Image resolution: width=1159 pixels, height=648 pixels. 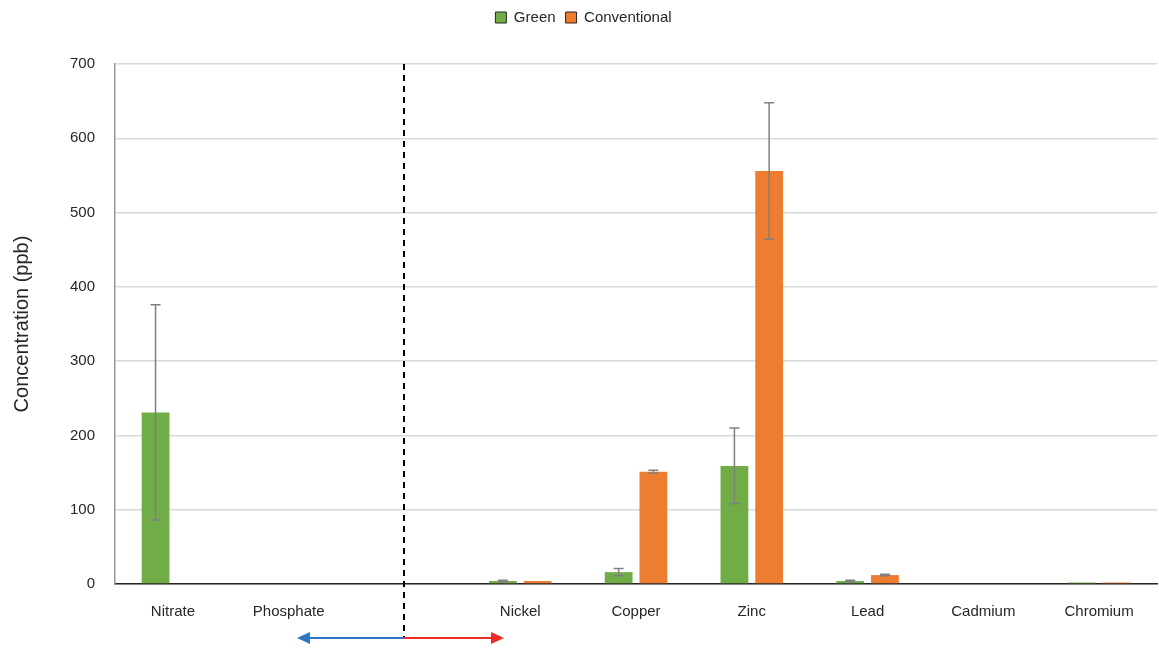 I want to click on legend-label: Conventional, so click(x=628, y=16).